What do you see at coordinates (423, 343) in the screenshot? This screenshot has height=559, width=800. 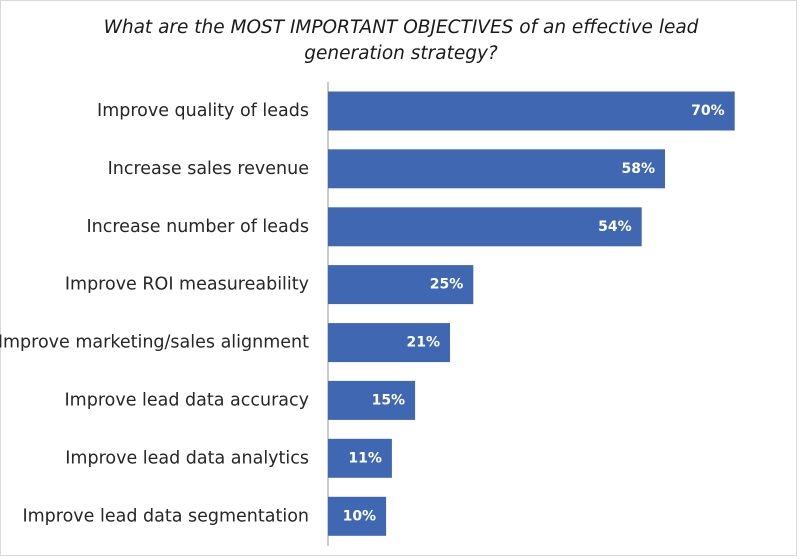 I see `value-label-improve-marketing-sales-alignment: 21%` at bounding box center [423, 343].